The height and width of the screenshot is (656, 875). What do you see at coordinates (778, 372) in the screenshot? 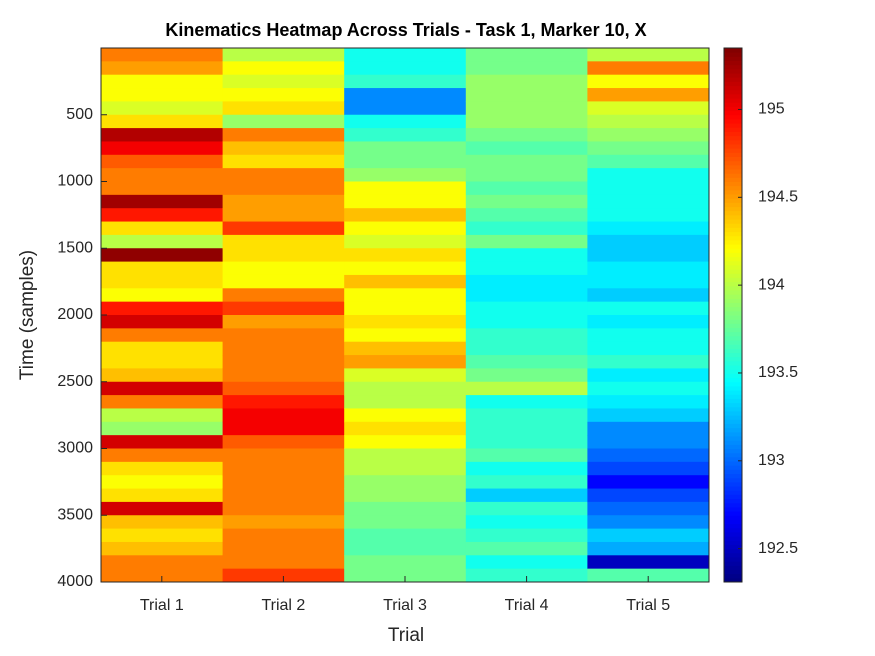
I see `colorbar-tick-label: 193.5` at bounding box center [778, 372].